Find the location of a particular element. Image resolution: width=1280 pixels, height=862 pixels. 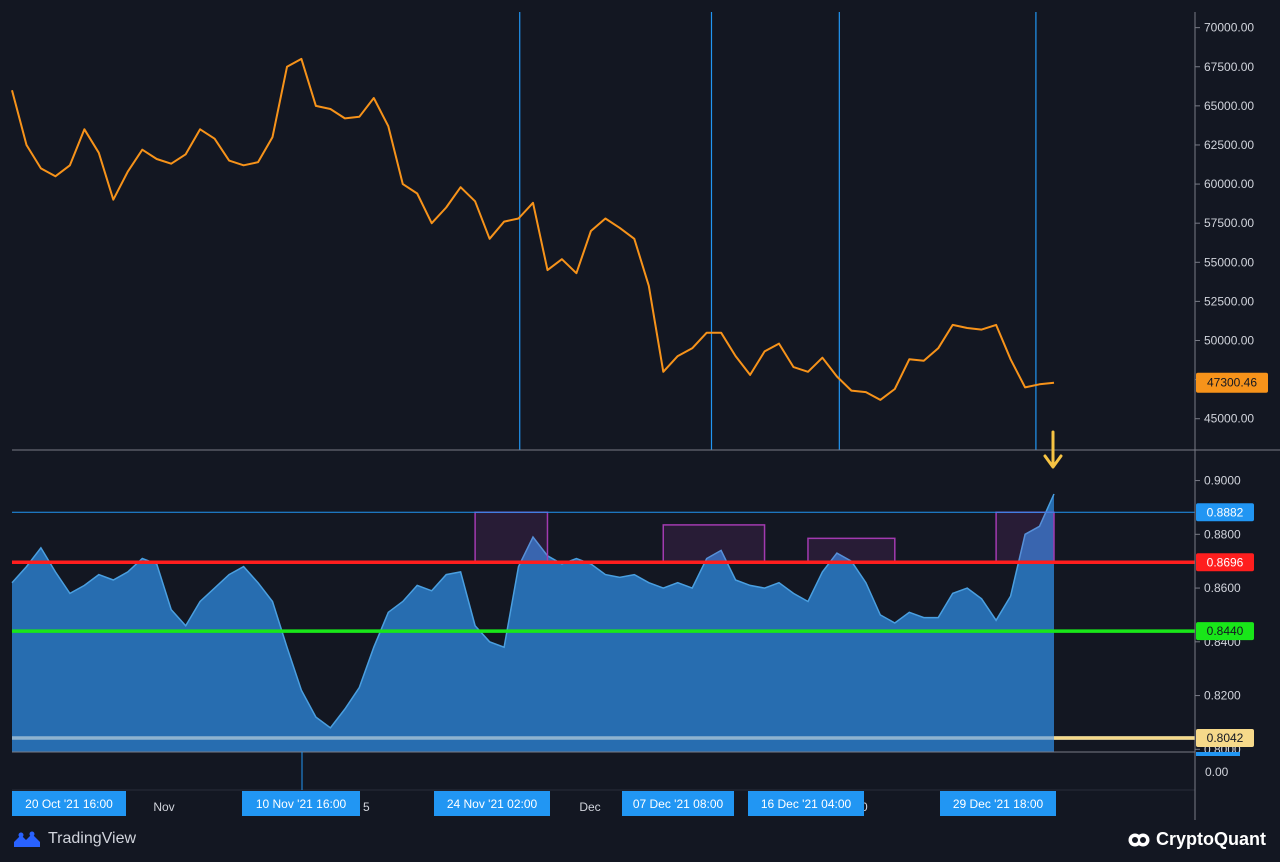

level-tag-label: 0.8696 is located at coordinates (1225, 562).